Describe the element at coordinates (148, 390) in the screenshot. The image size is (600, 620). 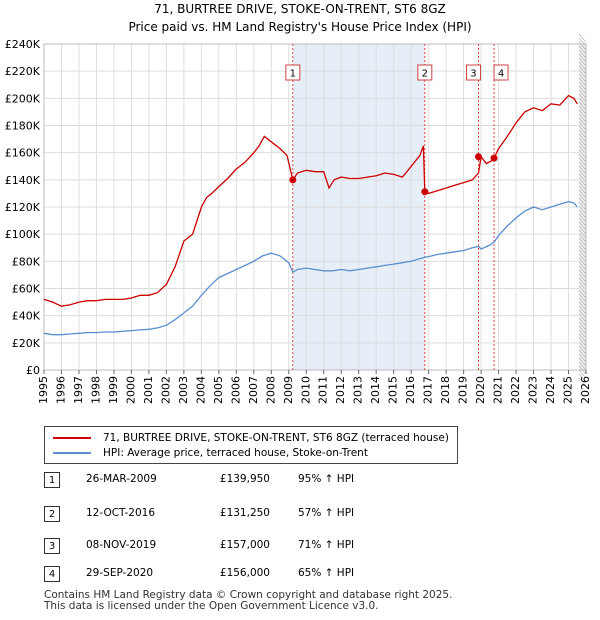
I see `x-tick-label: 2001` at that location.